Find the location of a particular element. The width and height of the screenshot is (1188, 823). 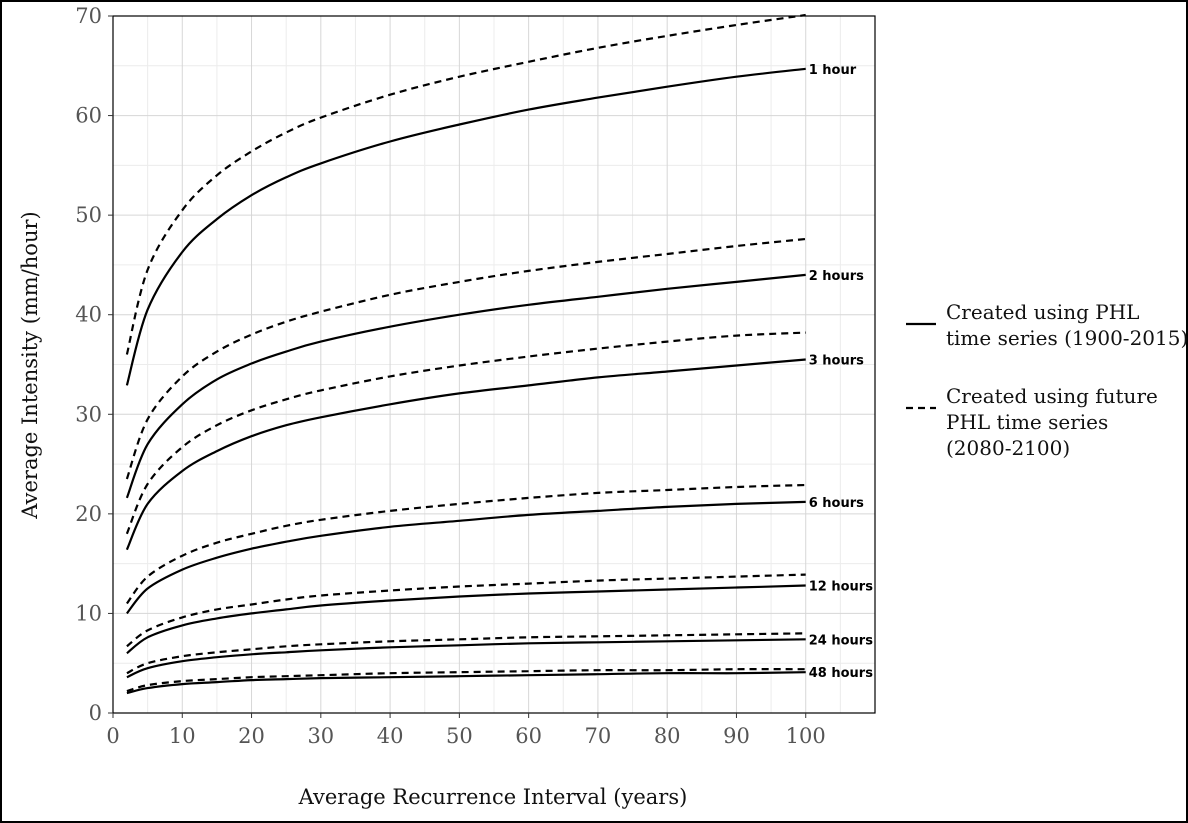

series-line-6-hours-dashed is located at coordinates (466, 544).